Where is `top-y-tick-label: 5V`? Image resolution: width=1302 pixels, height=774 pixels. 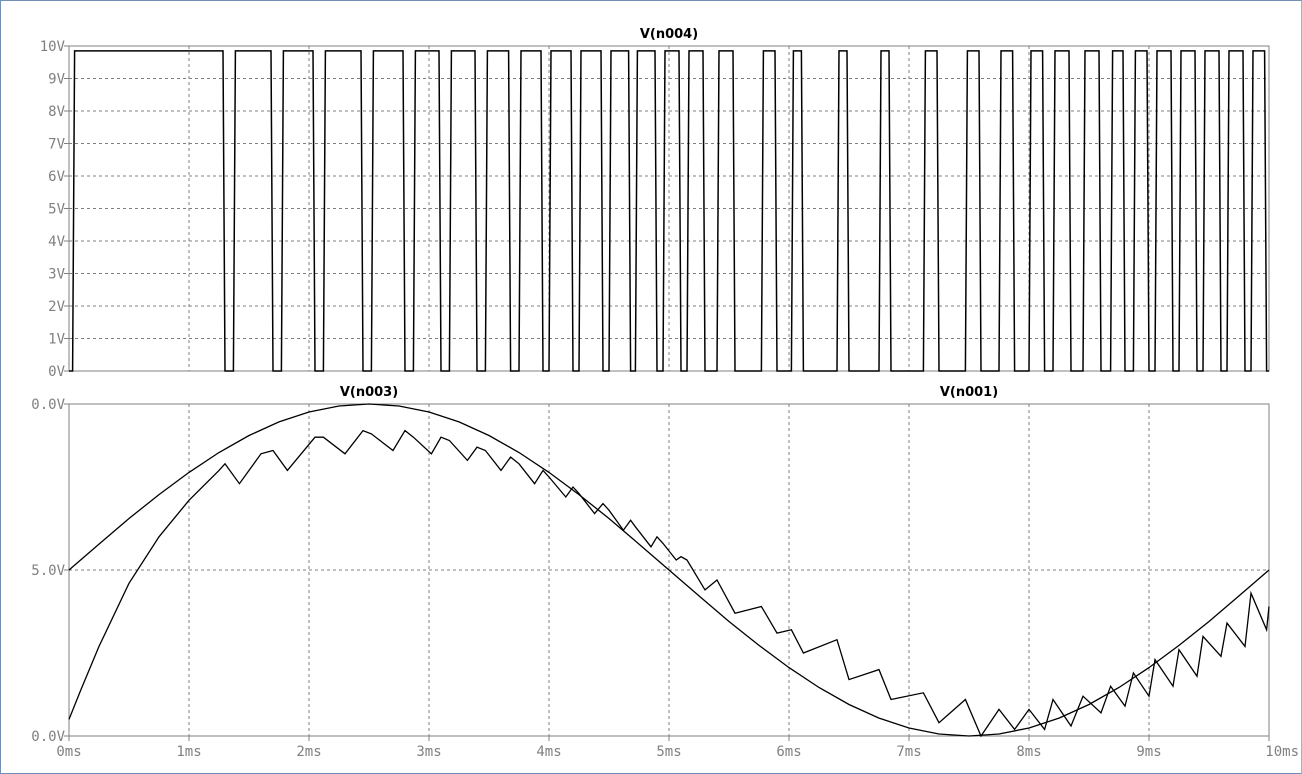
top-y-tick-label: 5V is located at coordinates (56, 210).